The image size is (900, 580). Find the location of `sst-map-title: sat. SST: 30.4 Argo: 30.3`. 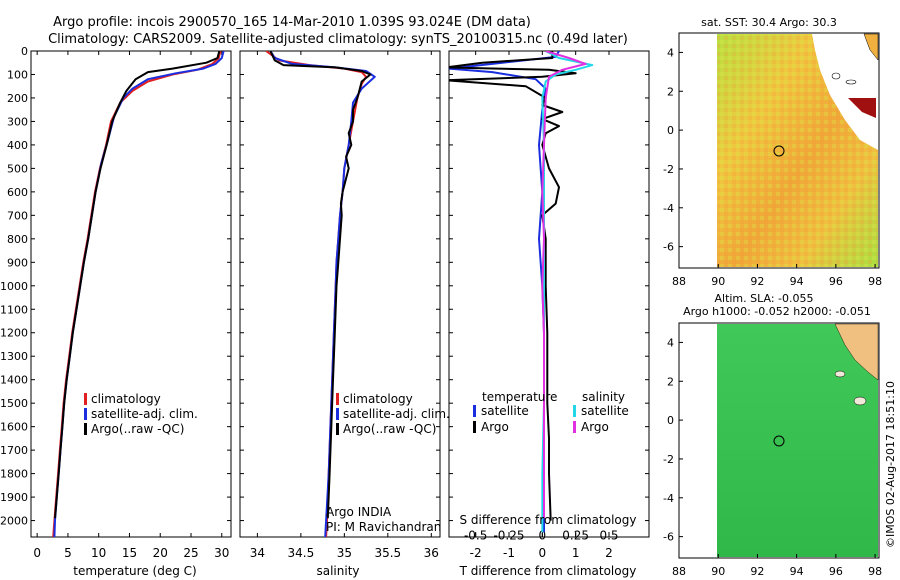

sst-map-title: sat. SST: 30.4 Argo: 30.3 is located at coordinates (769, 22).